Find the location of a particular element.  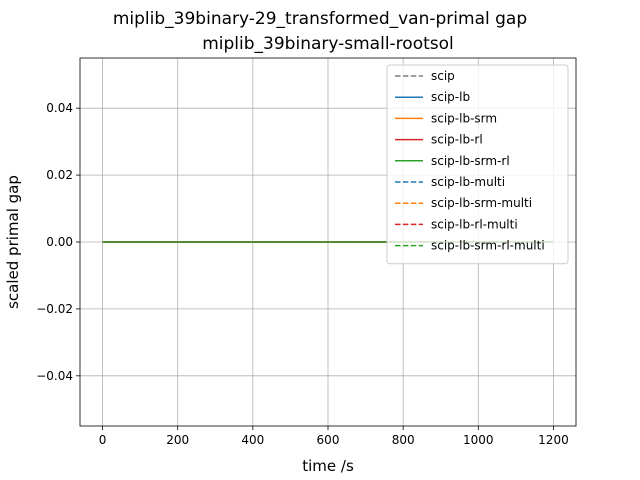

legend-label: scip-lb is located at coordinates (450, 97).